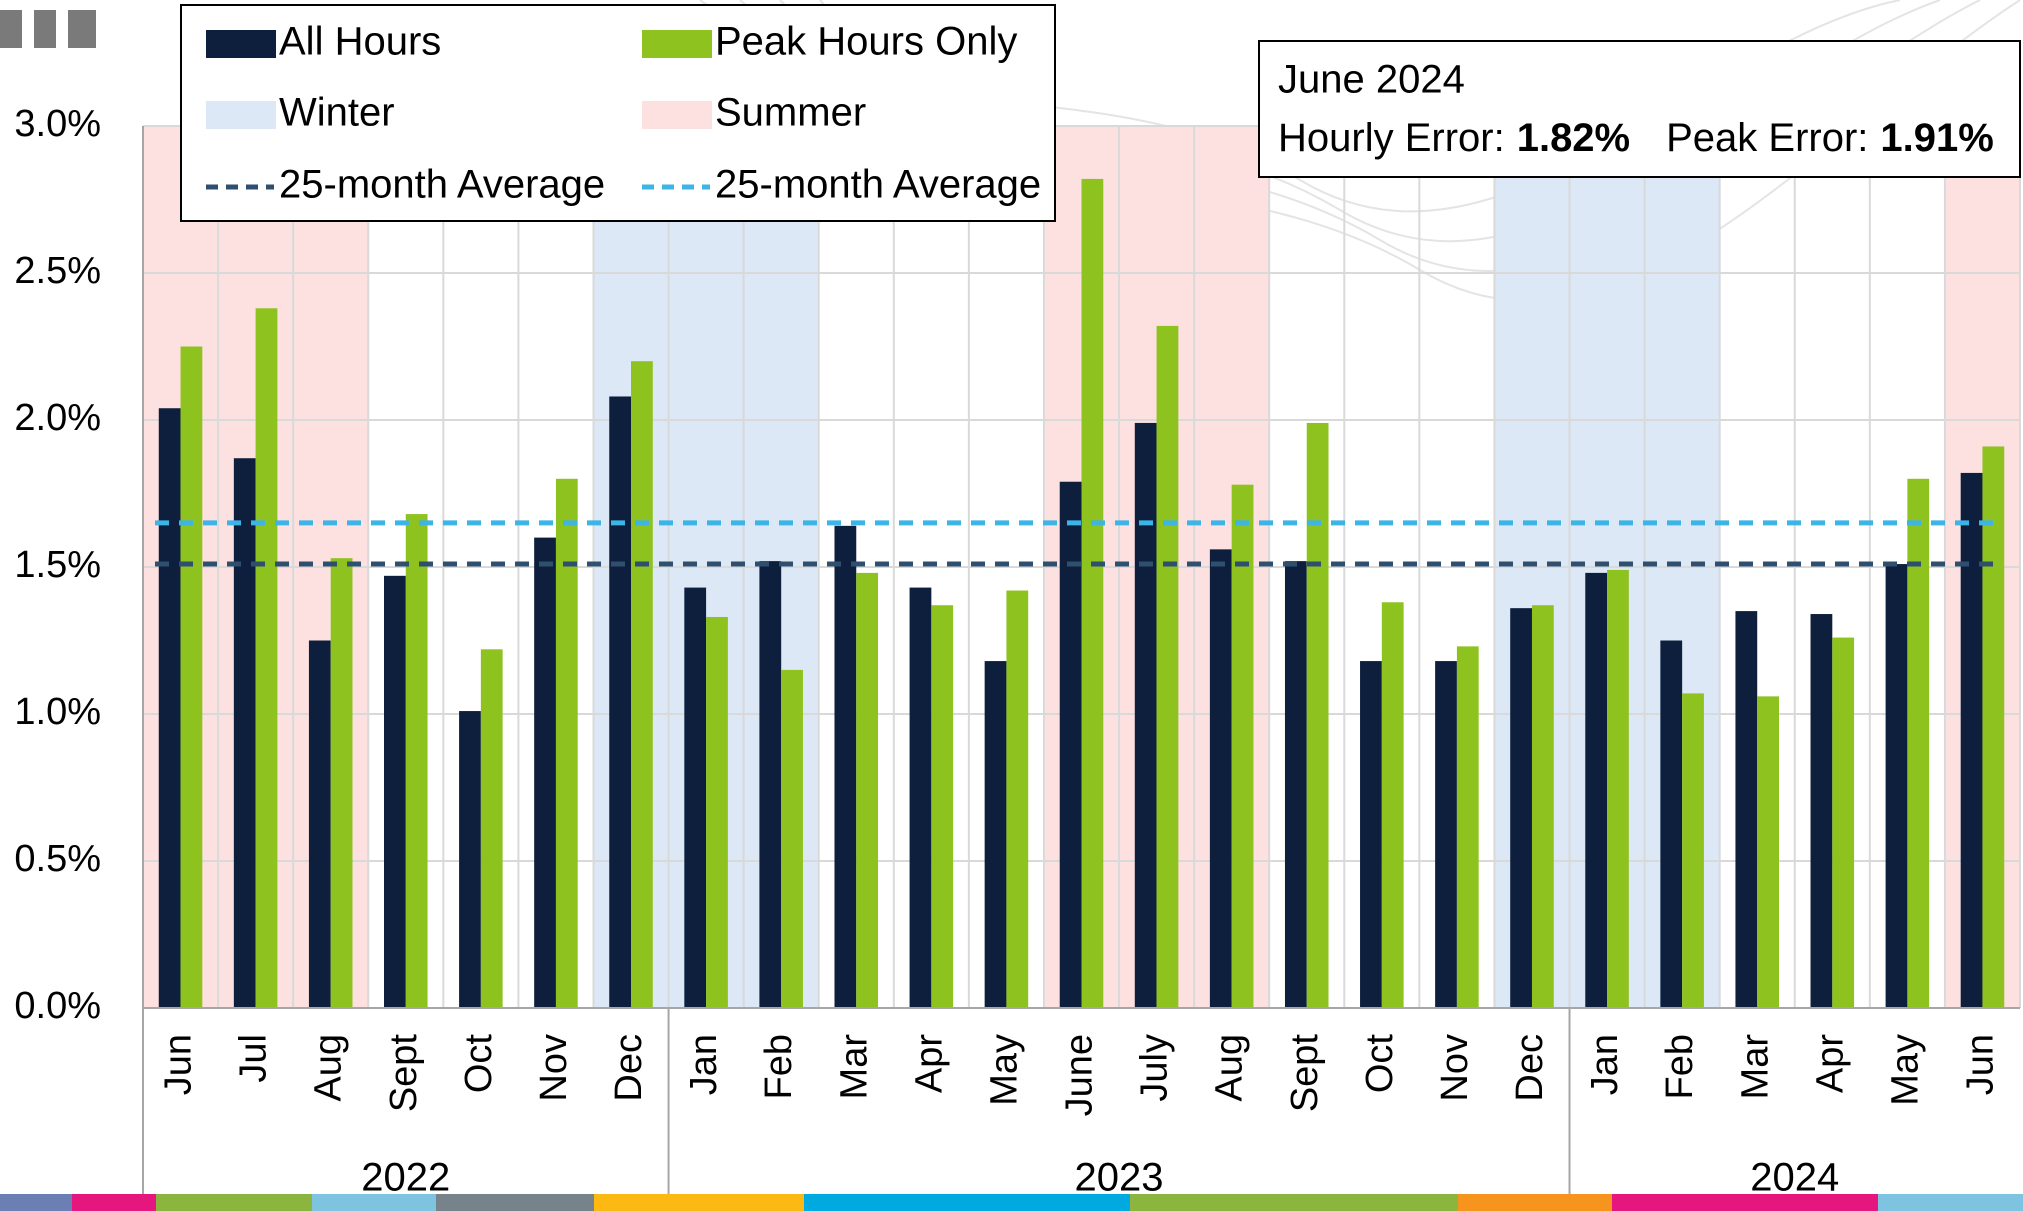 This screenshot has width=2023, height=1211. What do you see at coordinates (1573, 138) in the screenshot?
I see `annotation-value: 1.82%` at bounding box center [1573, 138].